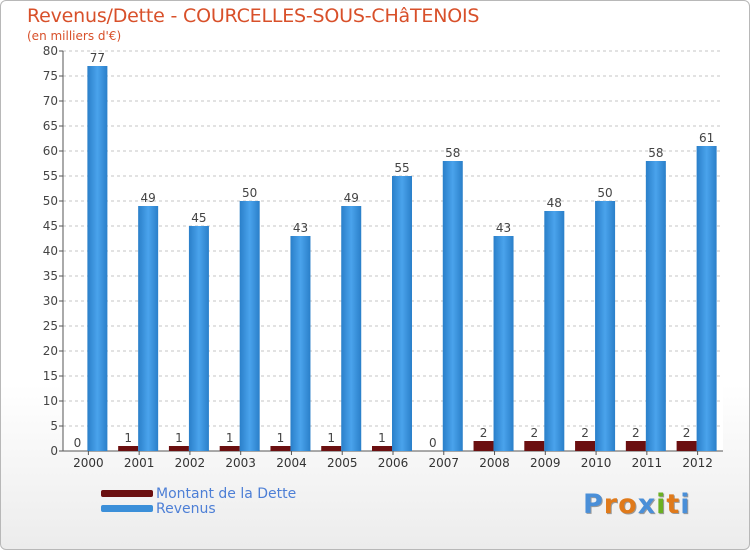 This screenshot has height=551, width=750. Describe the element at coordinates (226, 494) in the screenshot. I see `legend-label-dette: Montant de la Dette` at that location.